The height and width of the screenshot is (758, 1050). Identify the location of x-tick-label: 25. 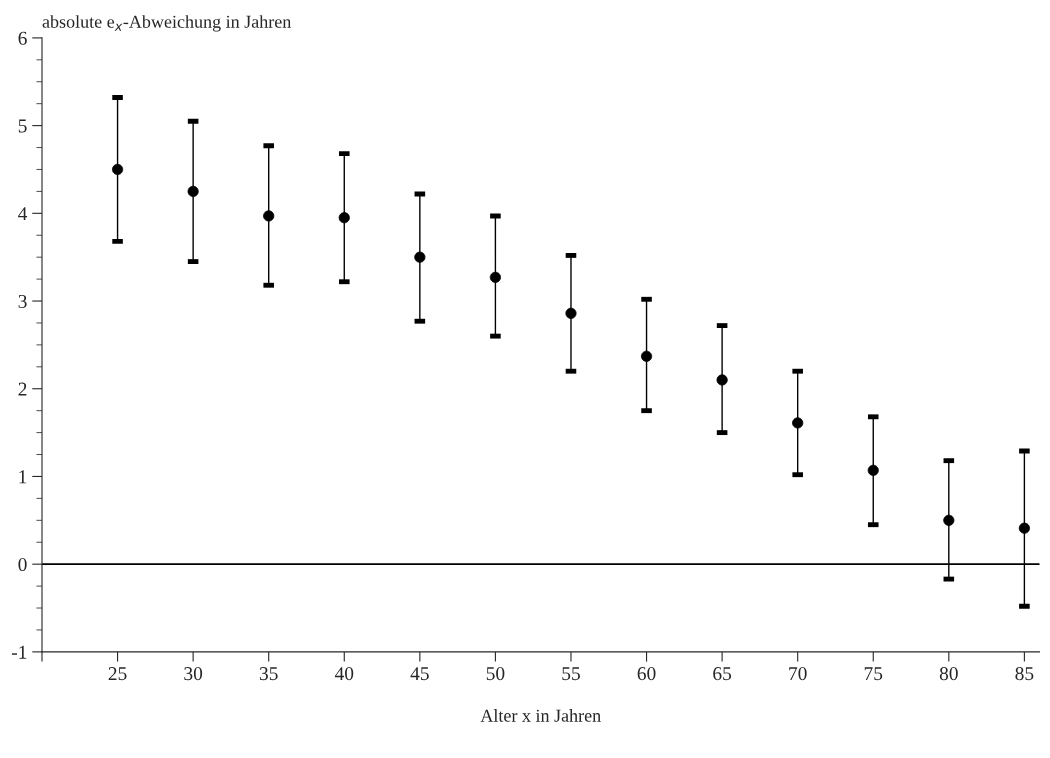
(117, 674).